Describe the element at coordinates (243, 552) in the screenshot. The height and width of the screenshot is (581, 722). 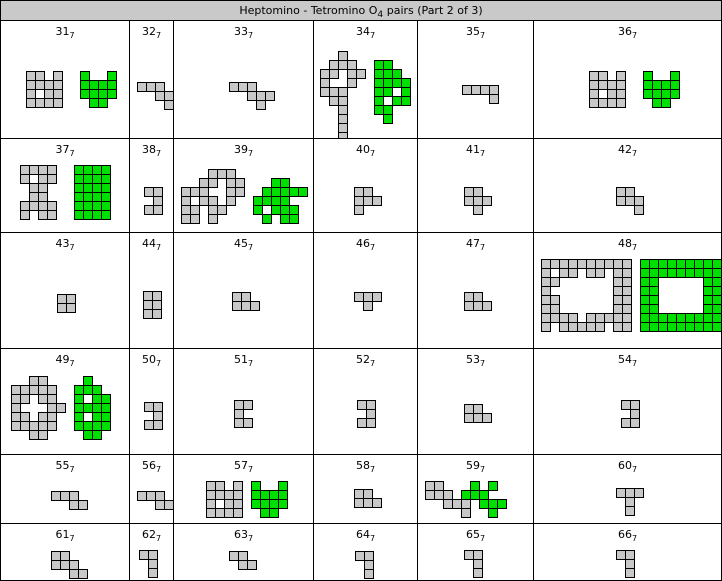
I see `figure-cell-63: 637` at that location.